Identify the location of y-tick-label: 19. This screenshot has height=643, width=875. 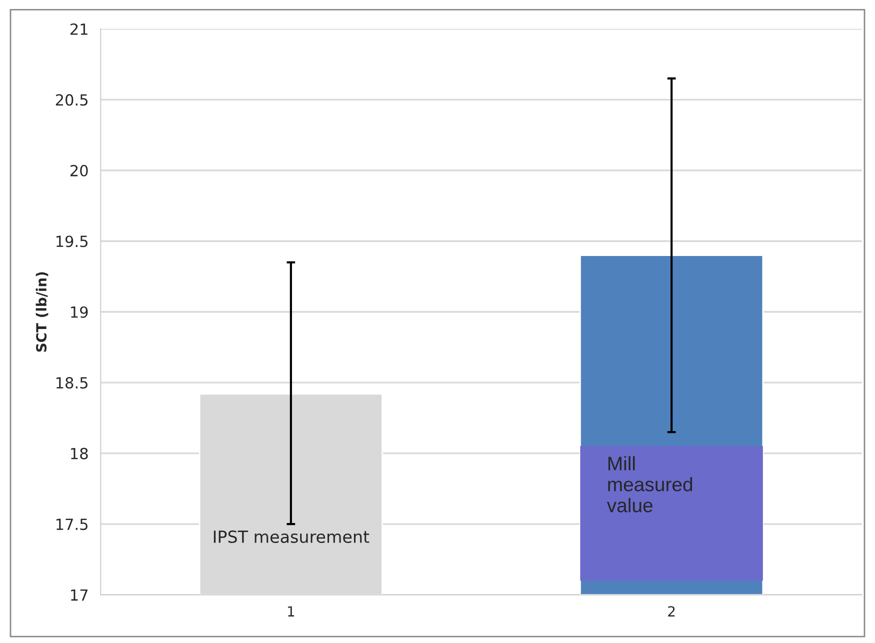
(79, 312).